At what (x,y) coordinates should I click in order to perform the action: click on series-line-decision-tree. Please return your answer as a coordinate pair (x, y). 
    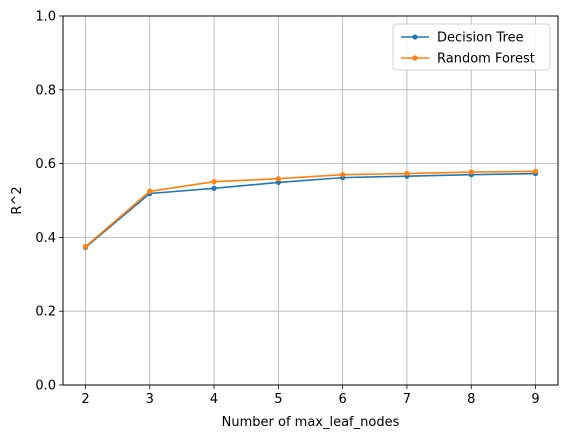
    Looking at the image, I should click on (310, 210).